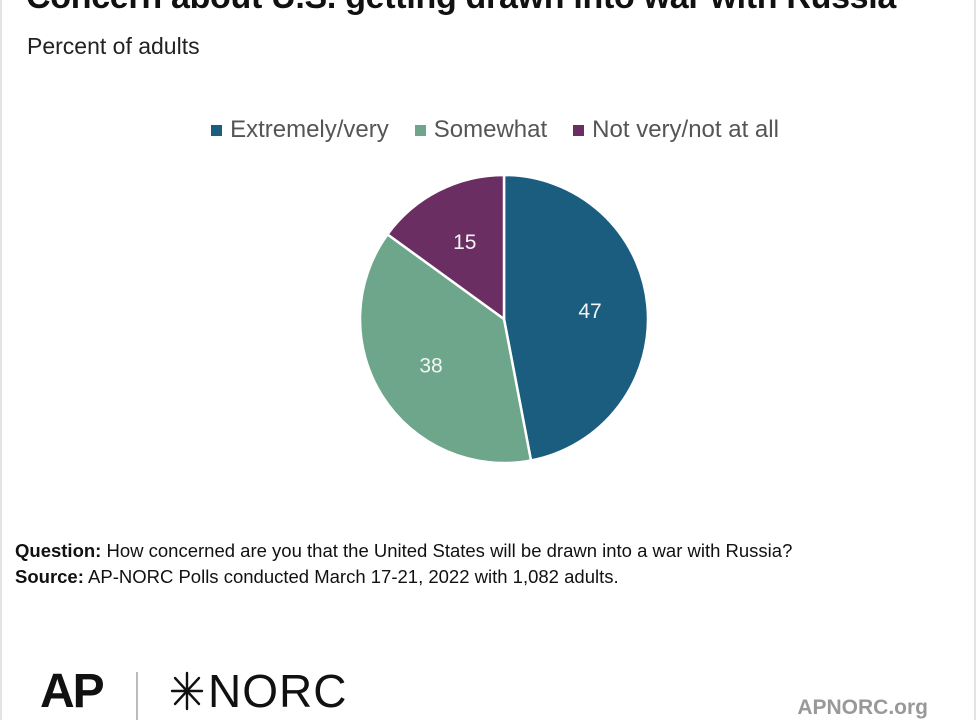  Describe the element at coordinates (309, 129) in the screenshot. I see `legend-label: Extremely/very` at that location.